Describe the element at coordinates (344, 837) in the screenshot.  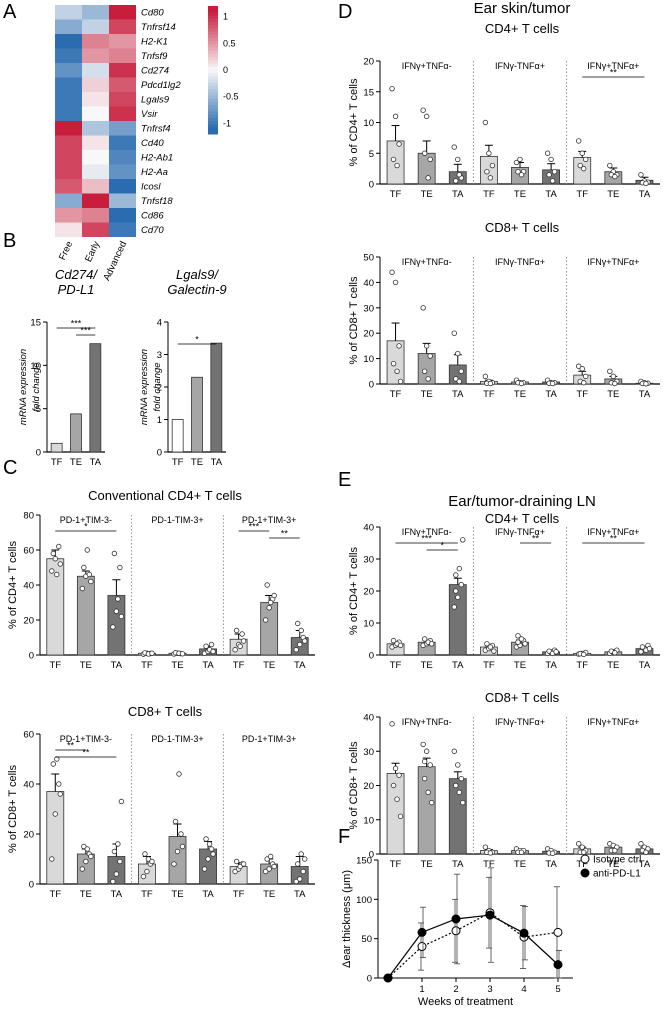
I see `panel-label-f: F` at that location.